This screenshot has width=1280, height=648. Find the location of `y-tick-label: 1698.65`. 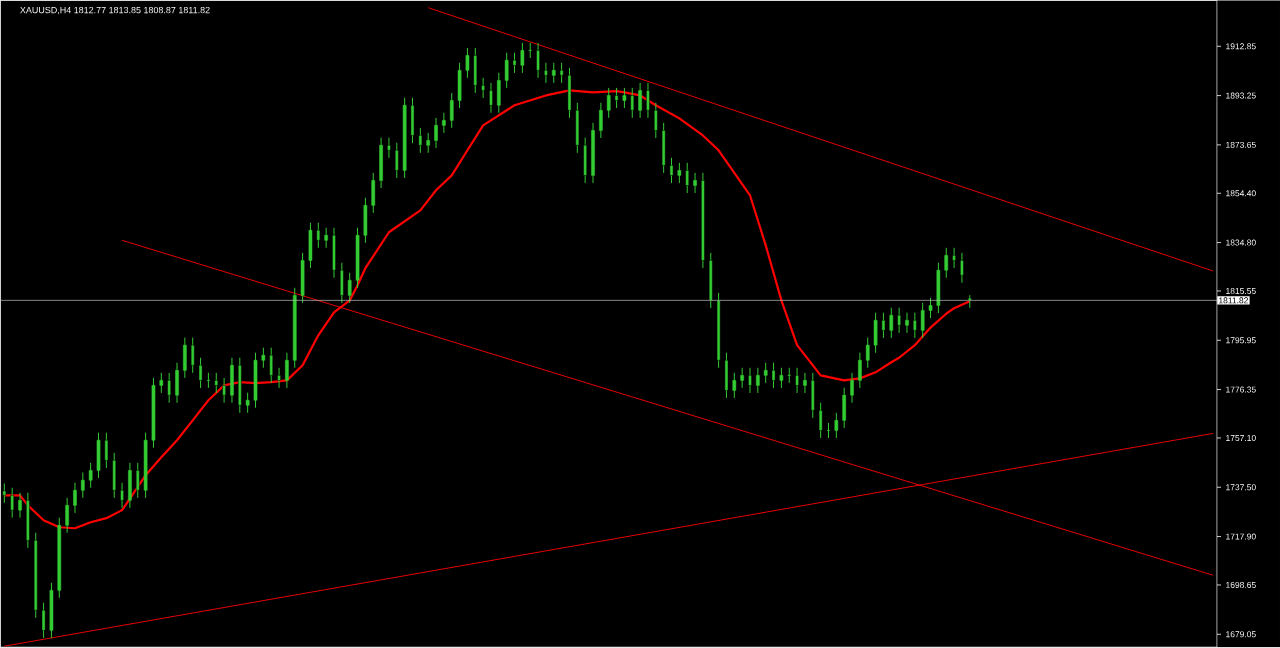

y-tick-label: 1698.65 is located at coordinates (1241, 585).